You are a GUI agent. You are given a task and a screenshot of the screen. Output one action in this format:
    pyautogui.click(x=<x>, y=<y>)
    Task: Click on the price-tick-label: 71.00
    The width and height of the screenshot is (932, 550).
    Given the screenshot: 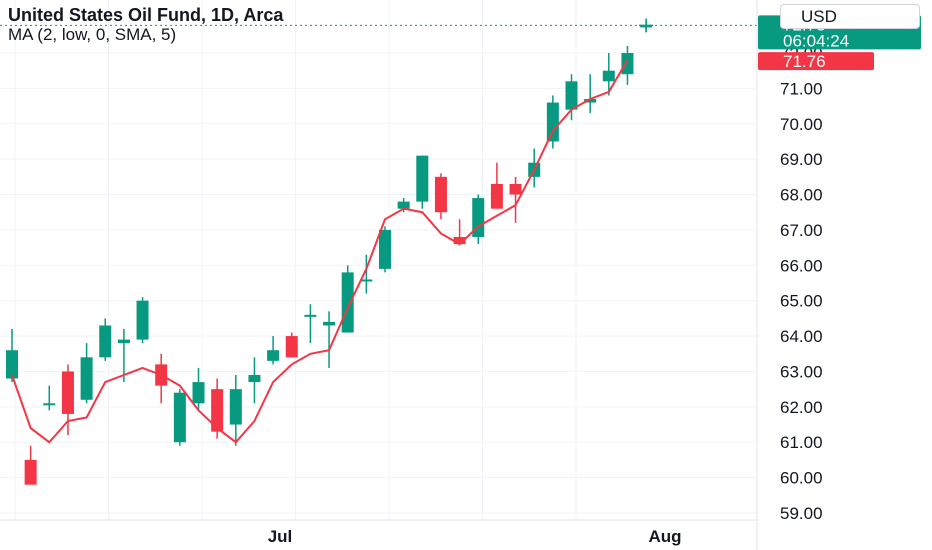 What is the action you would take?
    pyautogui.click(x=801, y=88)
    